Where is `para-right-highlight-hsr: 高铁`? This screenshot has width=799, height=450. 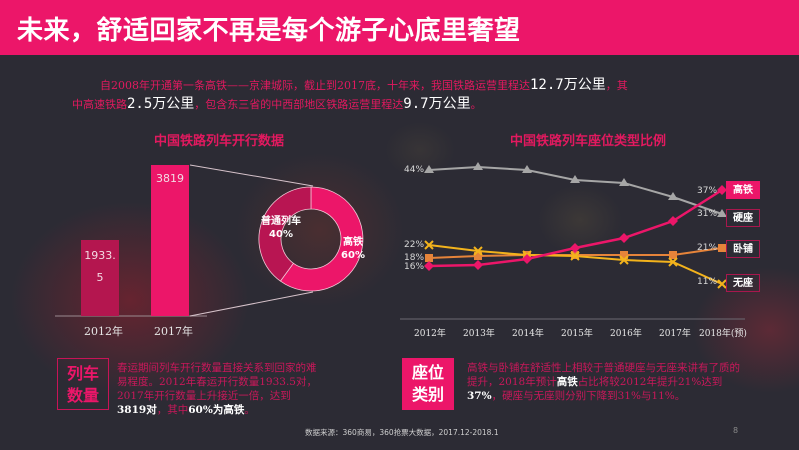
para-right-highlight-hsr: 高铁 is located at coordinates (567, 382).